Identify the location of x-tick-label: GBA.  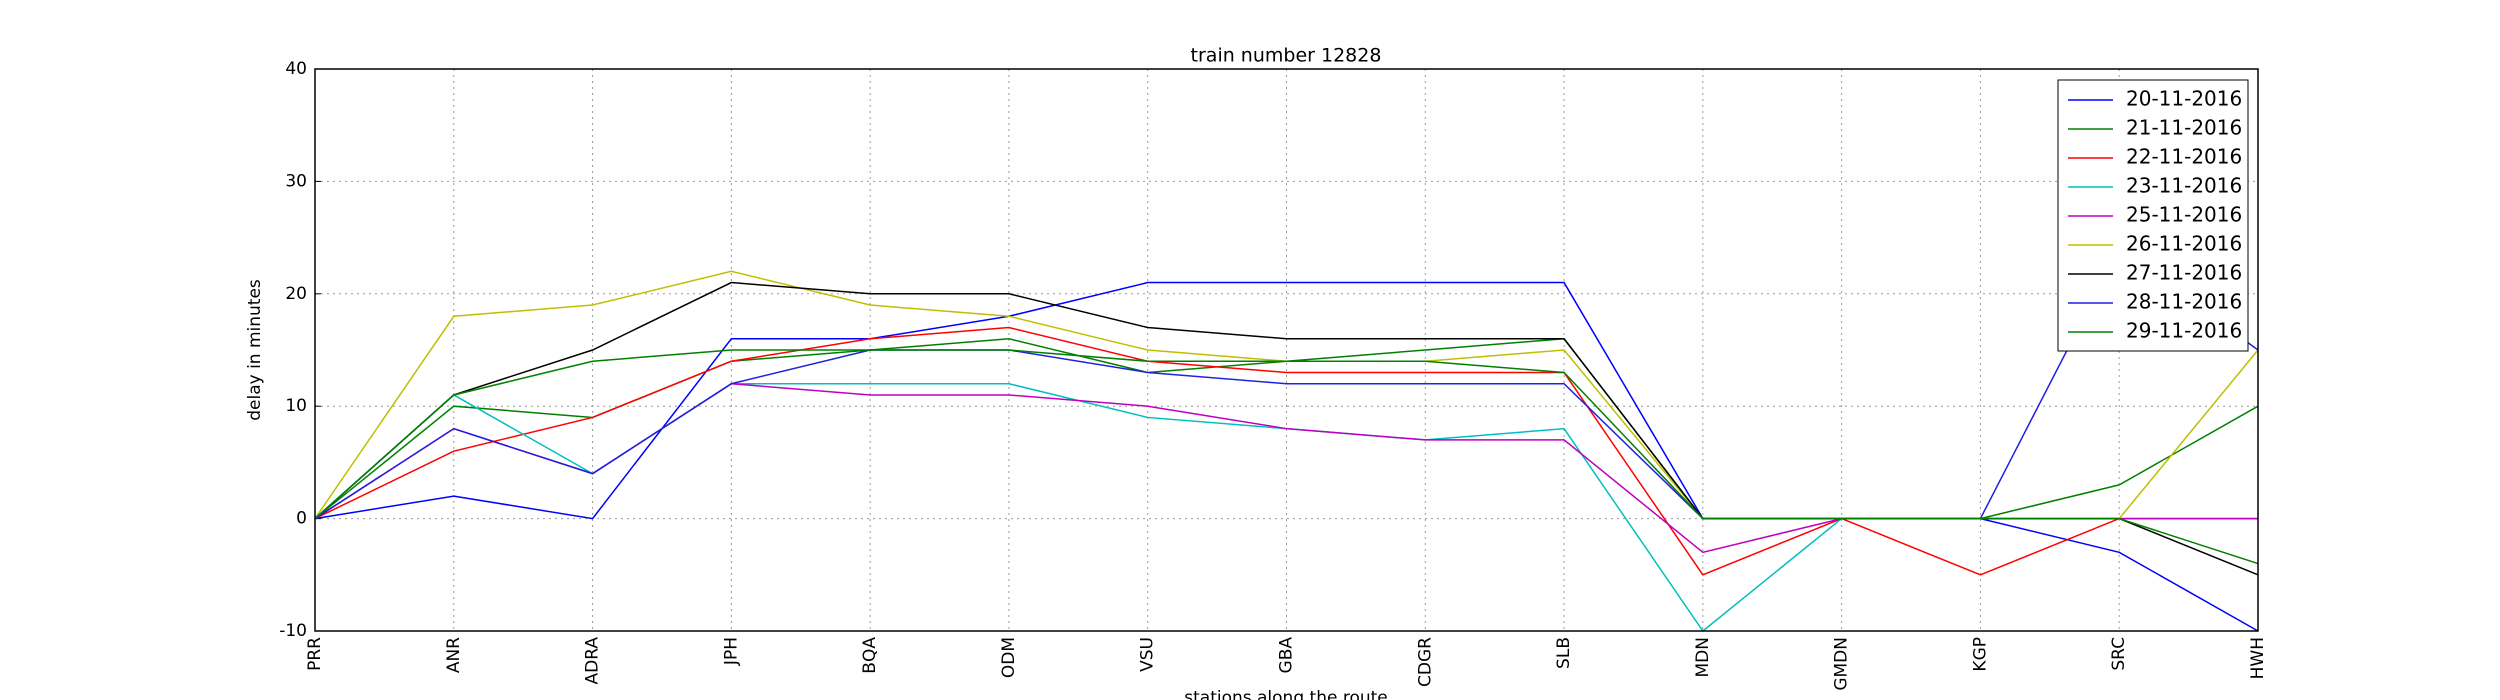
(1287, 655).